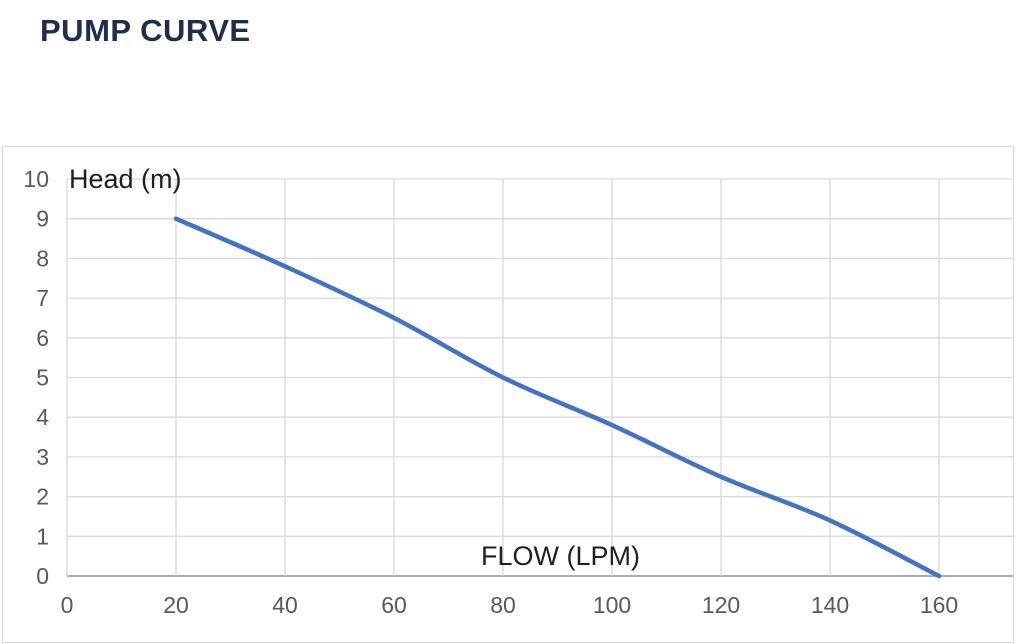 The height and width of the screenshot is (644, 1016). What do you see at coordinates (42, 536) in the screenshot?
I see `y-tick-label: 1` at bounding box center [42, 536].